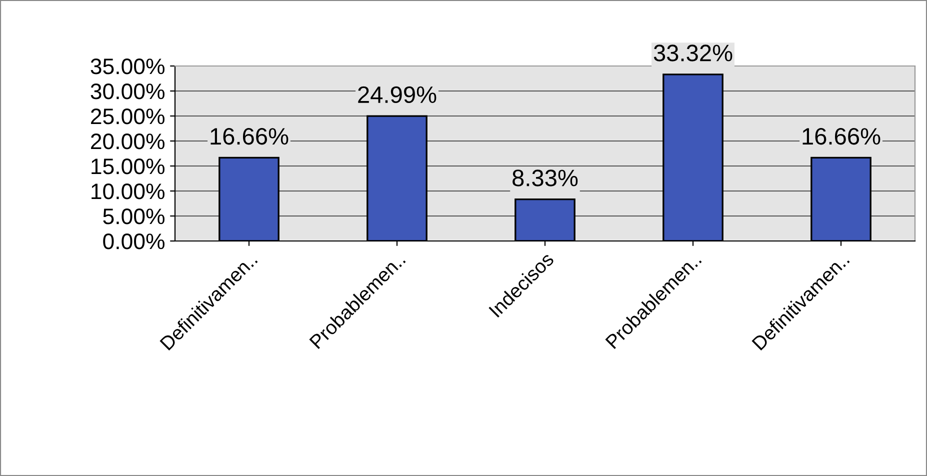  I want to click on y-tick-label: 5.00%, so click(133, 216).